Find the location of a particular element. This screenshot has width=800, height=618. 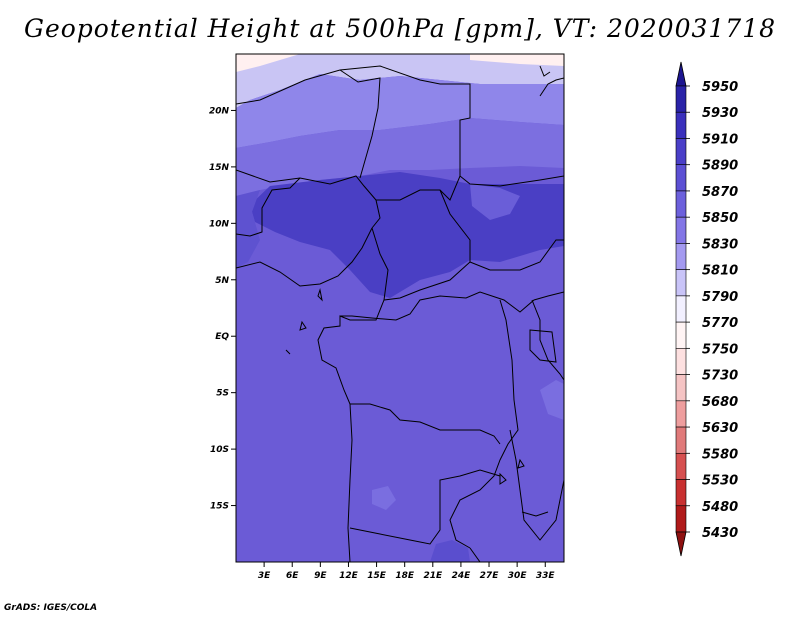

height-contour-sahara-band is located at coordinates (400, 111).